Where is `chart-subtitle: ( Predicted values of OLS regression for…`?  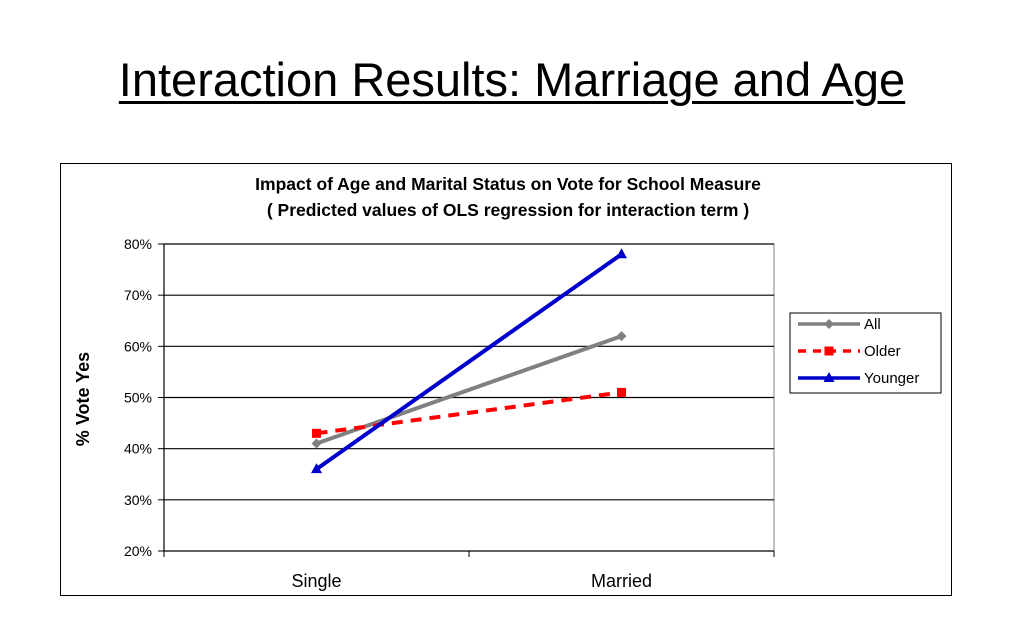
chart-subtitle: ( Predicted values of OLS regression for… is located at coordinates (508, 210).